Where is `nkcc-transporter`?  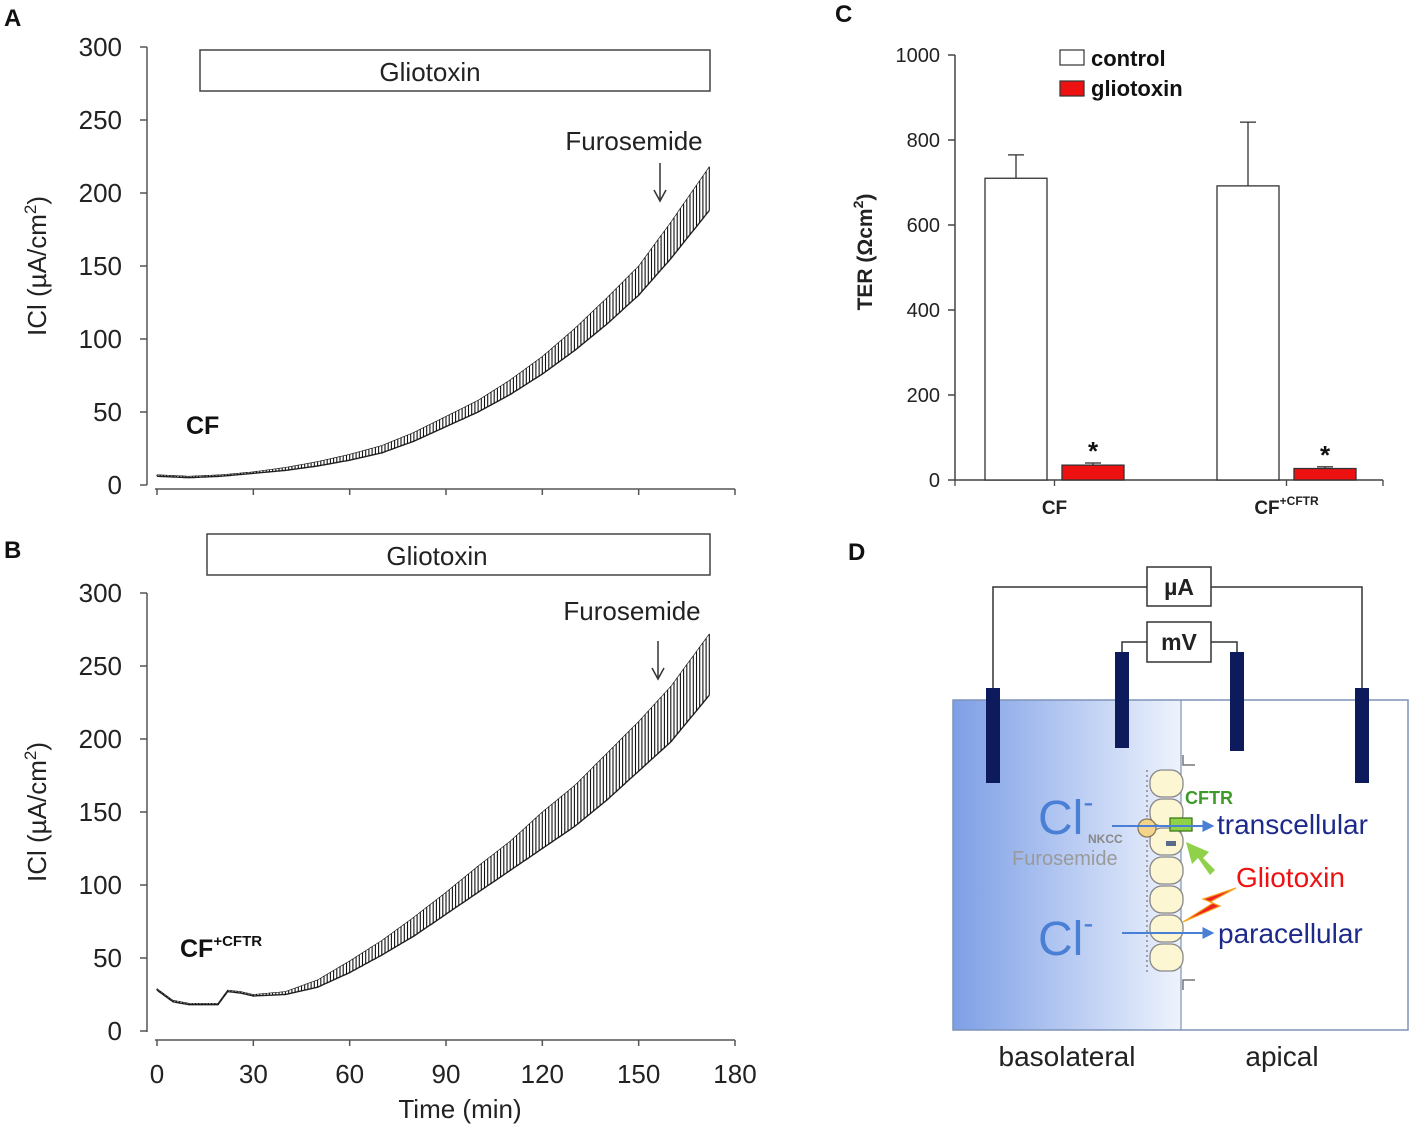
nkcc-transporter is located at coordinates (1147, 828).